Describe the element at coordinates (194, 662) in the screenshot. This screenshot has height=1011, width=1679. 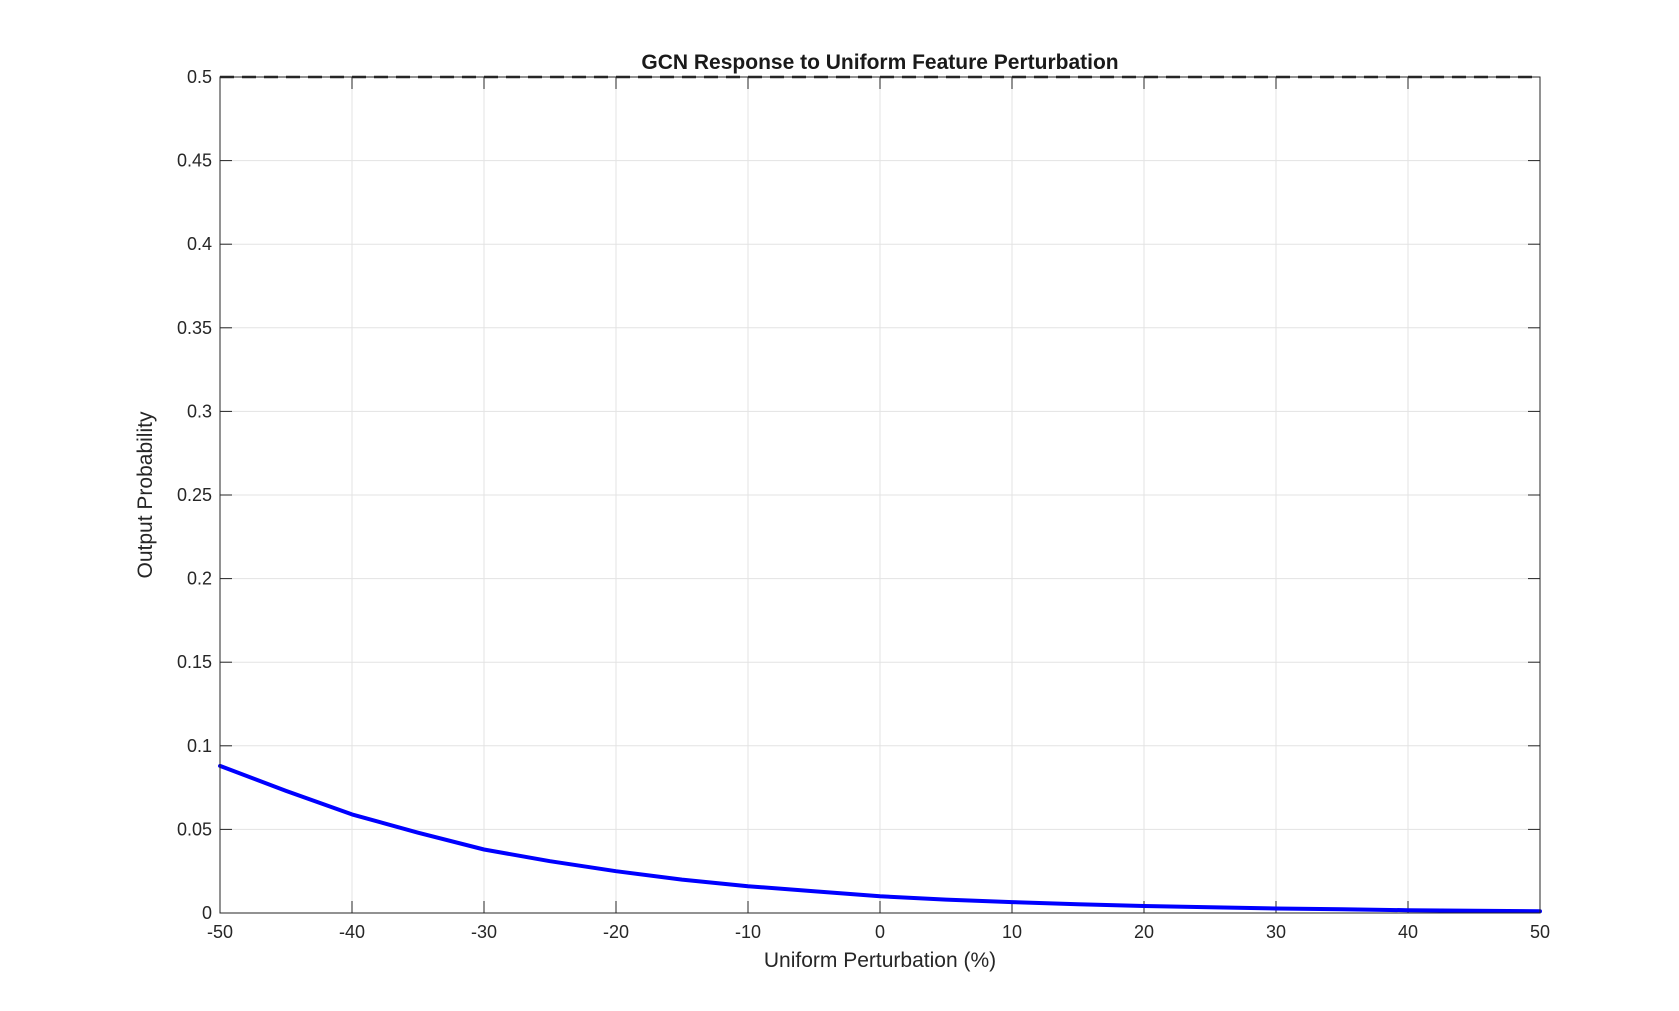
I see `y-tick-label: 0.15` at that location.